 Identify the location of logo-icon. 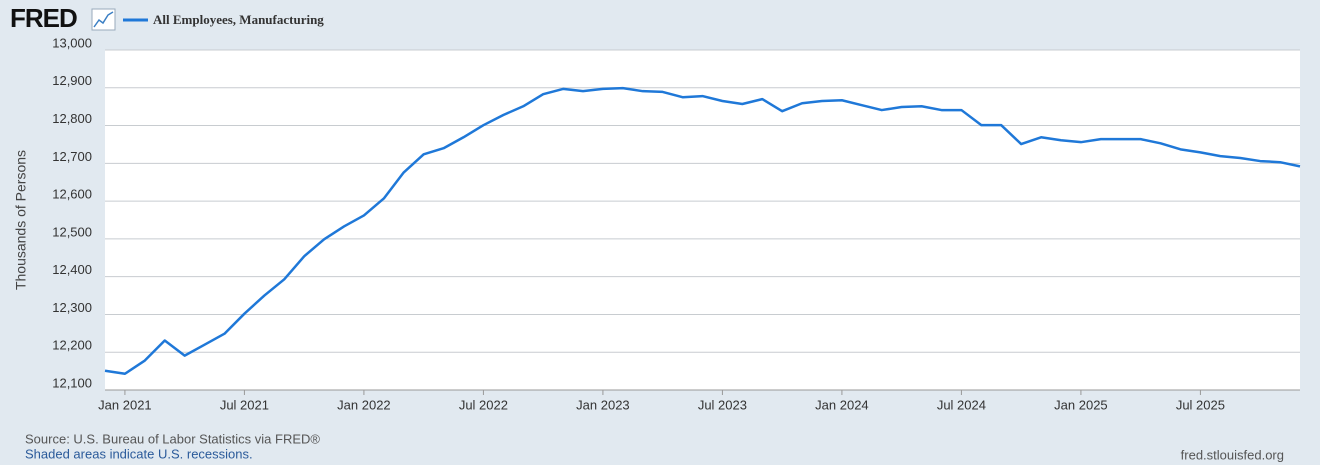
(103, 19).